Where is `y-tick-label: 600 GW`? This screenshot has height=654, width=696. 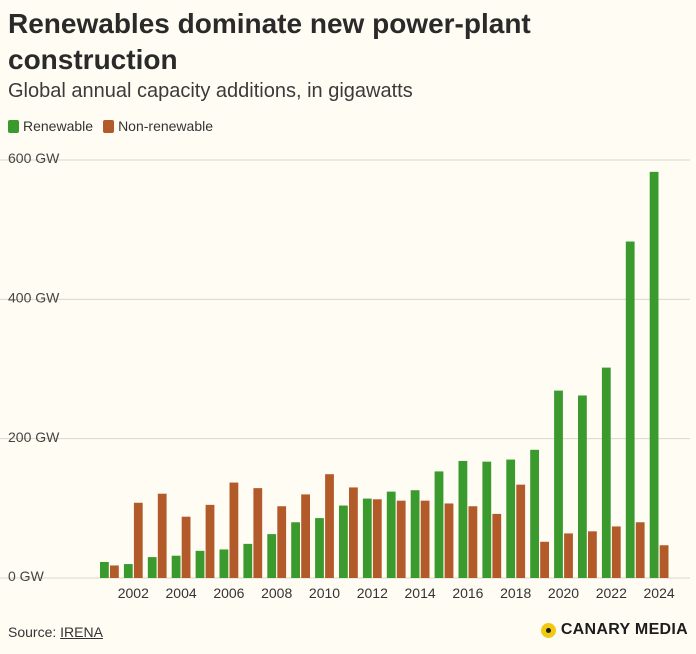
y-tick-label: 600 GW is located at coordinates (34, 158).